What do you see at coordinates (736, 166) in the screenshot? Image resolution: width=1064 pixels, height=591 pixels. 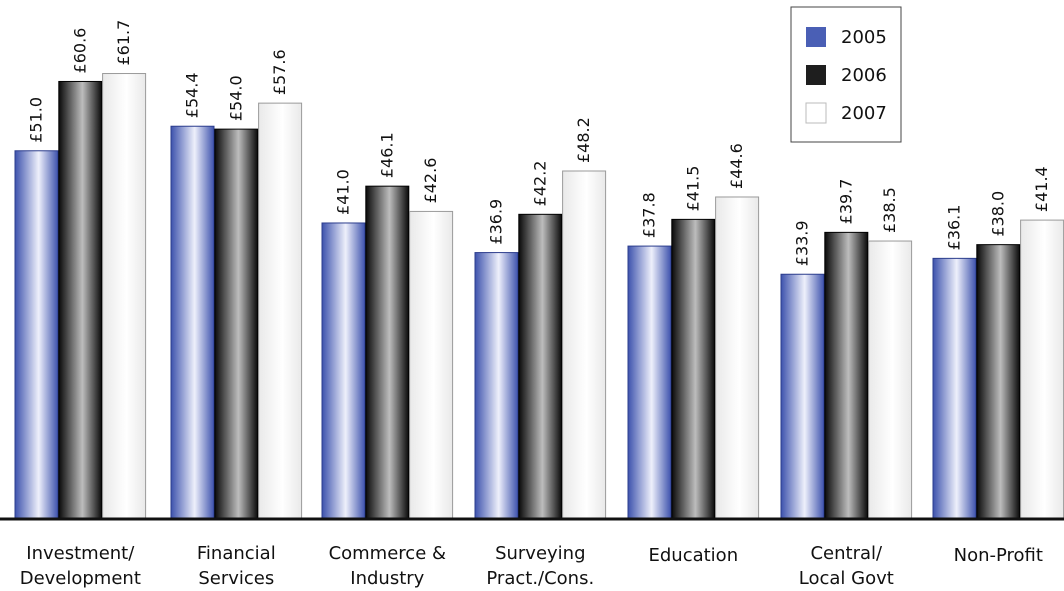 I see `value-label-2007-4: £44.6` at bounding box center [736, 166].